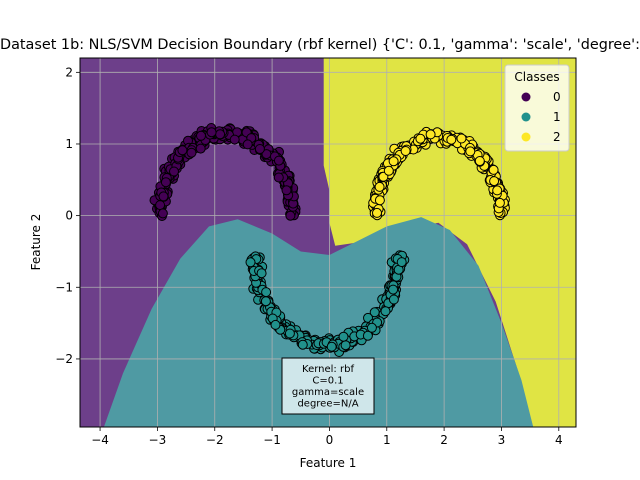 The width and height of the screenshot is (640, 480). I want to click on x-tick-label: −2, so click(215, 440).